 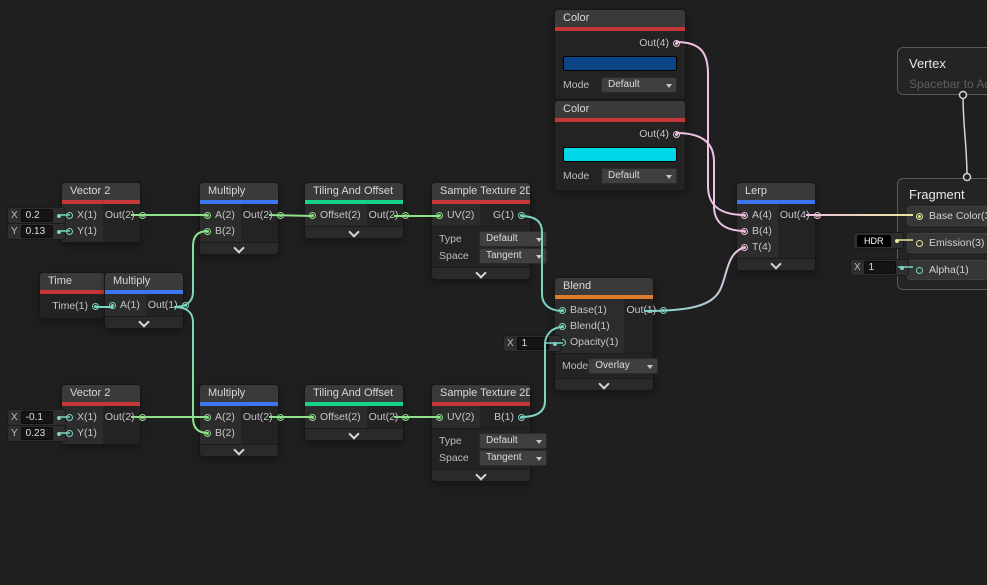 I want to click on vertex-title: Vertex, so click(x=927, y=63).